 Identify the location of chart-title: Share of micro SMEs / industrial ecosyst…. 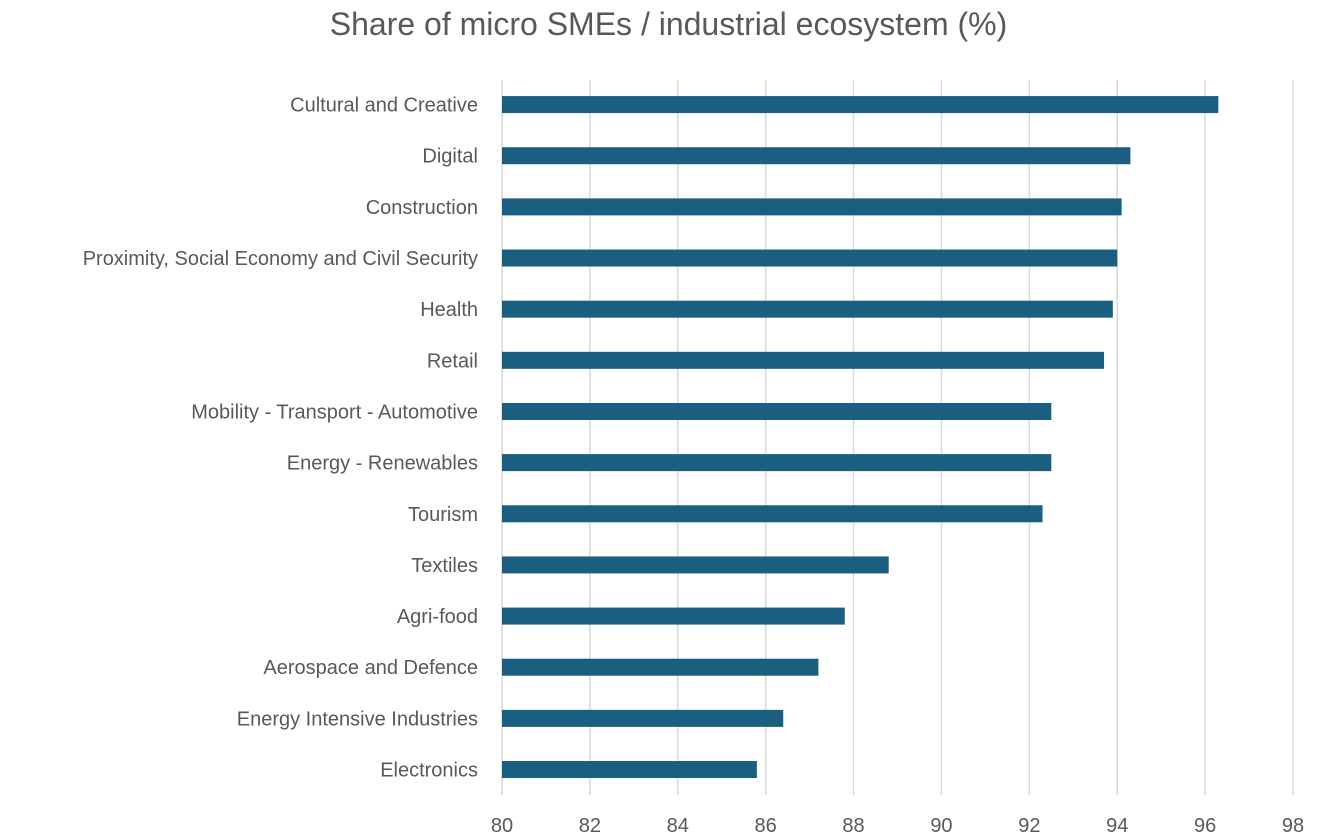
(668, 24).